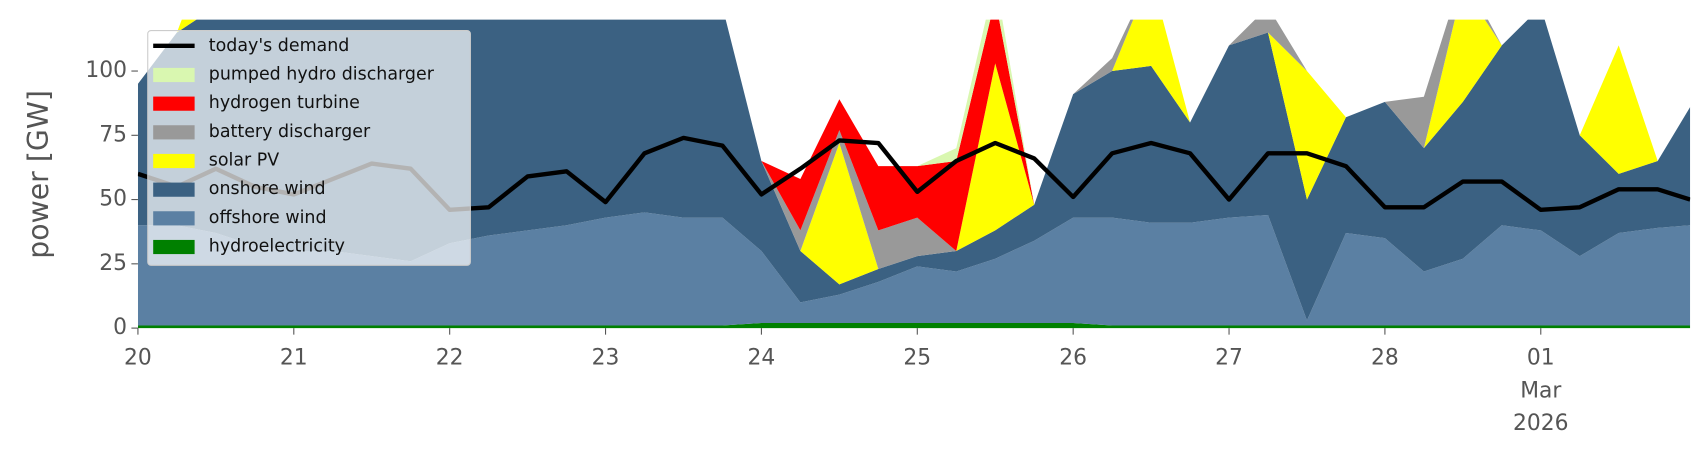 This screenshot has width=1706, height=464. What do you see at coordinates (113, 199) in the screenshot?
I see `y-tick-label: 50` at bounding box center [113, 199].